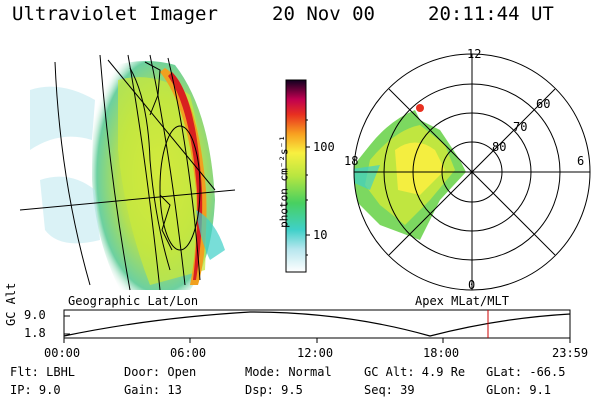  What do you see at coordinates (188, 353) in the screenshot?
I see `altitude-xtick-0600: 06:00` at bounding box center [188, 353].